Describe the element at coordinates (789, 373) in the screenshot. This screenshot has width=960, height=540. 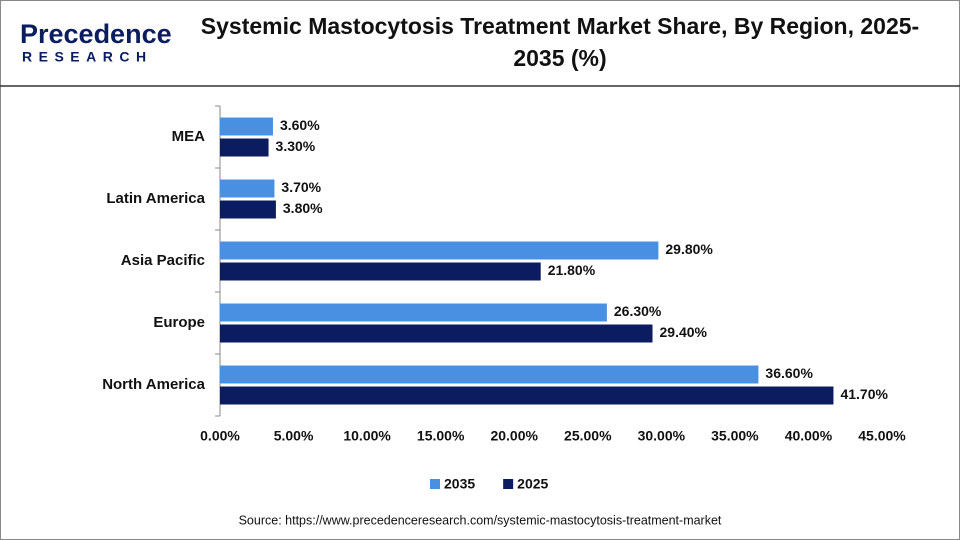
I see `value-label: 36.60%` at that location.